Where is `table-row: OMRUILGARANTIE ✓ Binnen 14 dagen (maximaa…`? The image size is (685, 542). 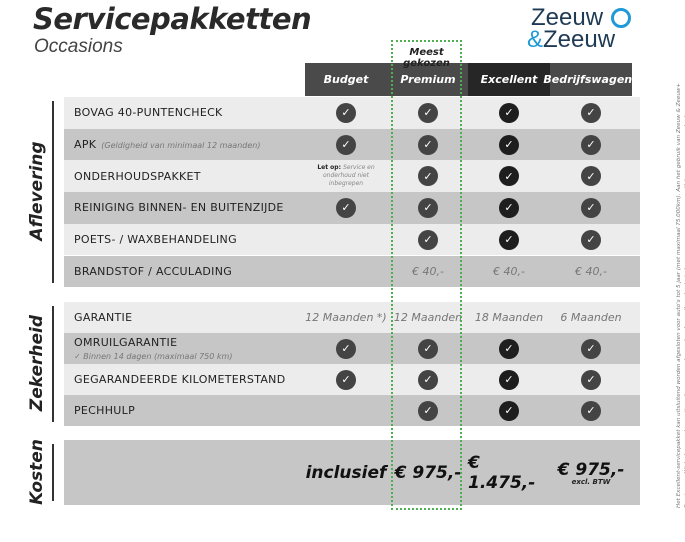
table-row: OMRUILGARANTIE ✓ Binnen 14 dagen (maximaa… is located at coordinates (352, 348).